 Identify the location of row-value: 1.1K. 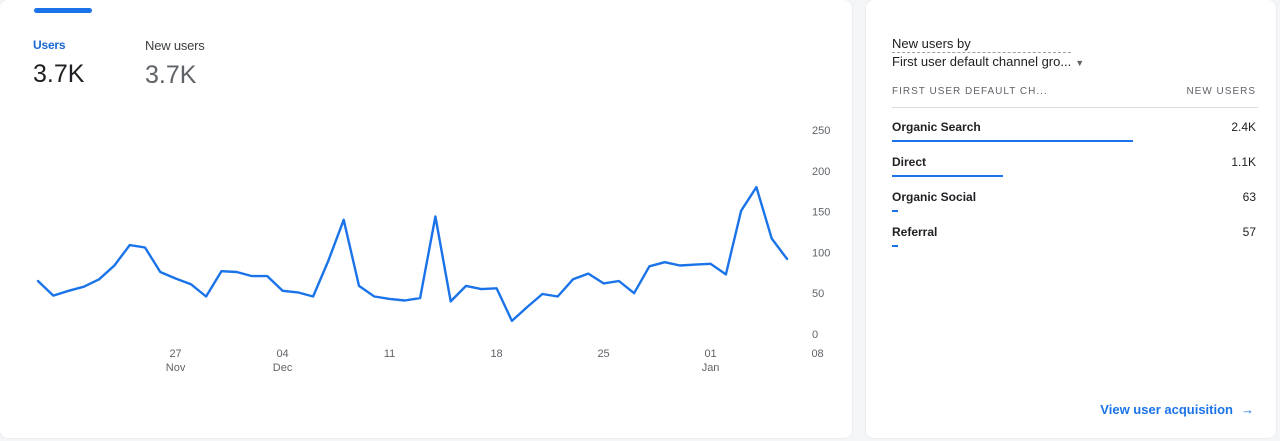
(1243, 162).